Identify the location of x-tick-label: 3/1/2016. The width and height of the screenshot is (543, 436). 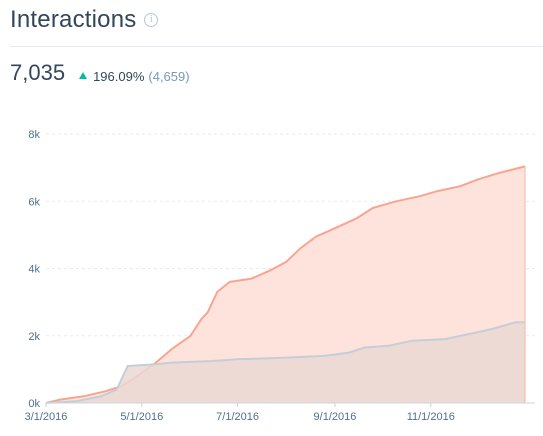
(46, 417).